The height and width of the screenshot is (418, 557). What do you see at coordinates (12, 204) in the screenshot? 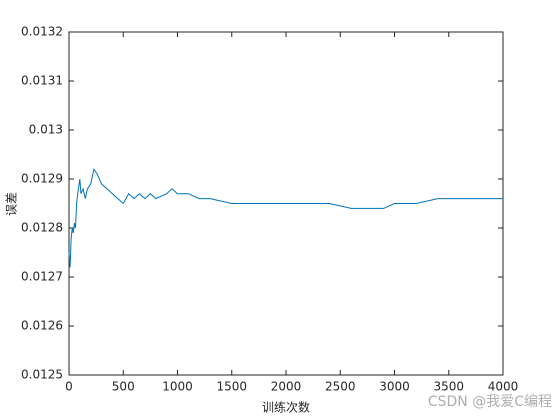
I see `y-axis-label: 误差` at bounding box center [12, 204].